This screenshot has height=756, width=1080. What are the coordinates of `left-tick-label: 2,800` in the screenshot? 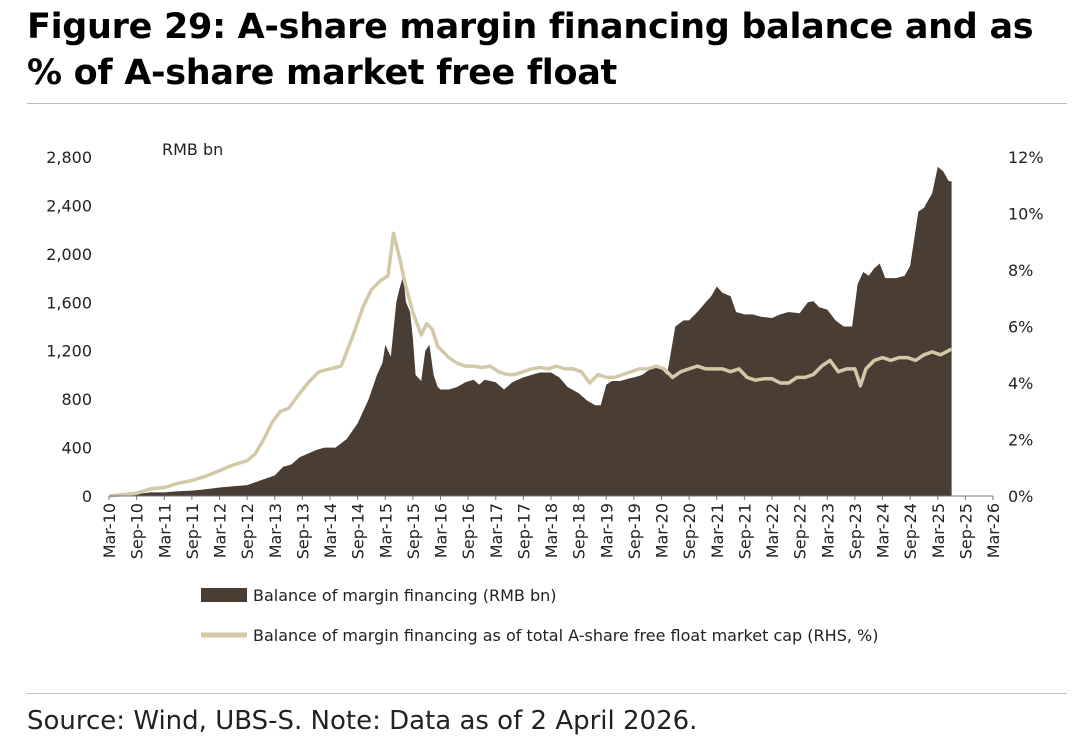 It's located at (69, 157).